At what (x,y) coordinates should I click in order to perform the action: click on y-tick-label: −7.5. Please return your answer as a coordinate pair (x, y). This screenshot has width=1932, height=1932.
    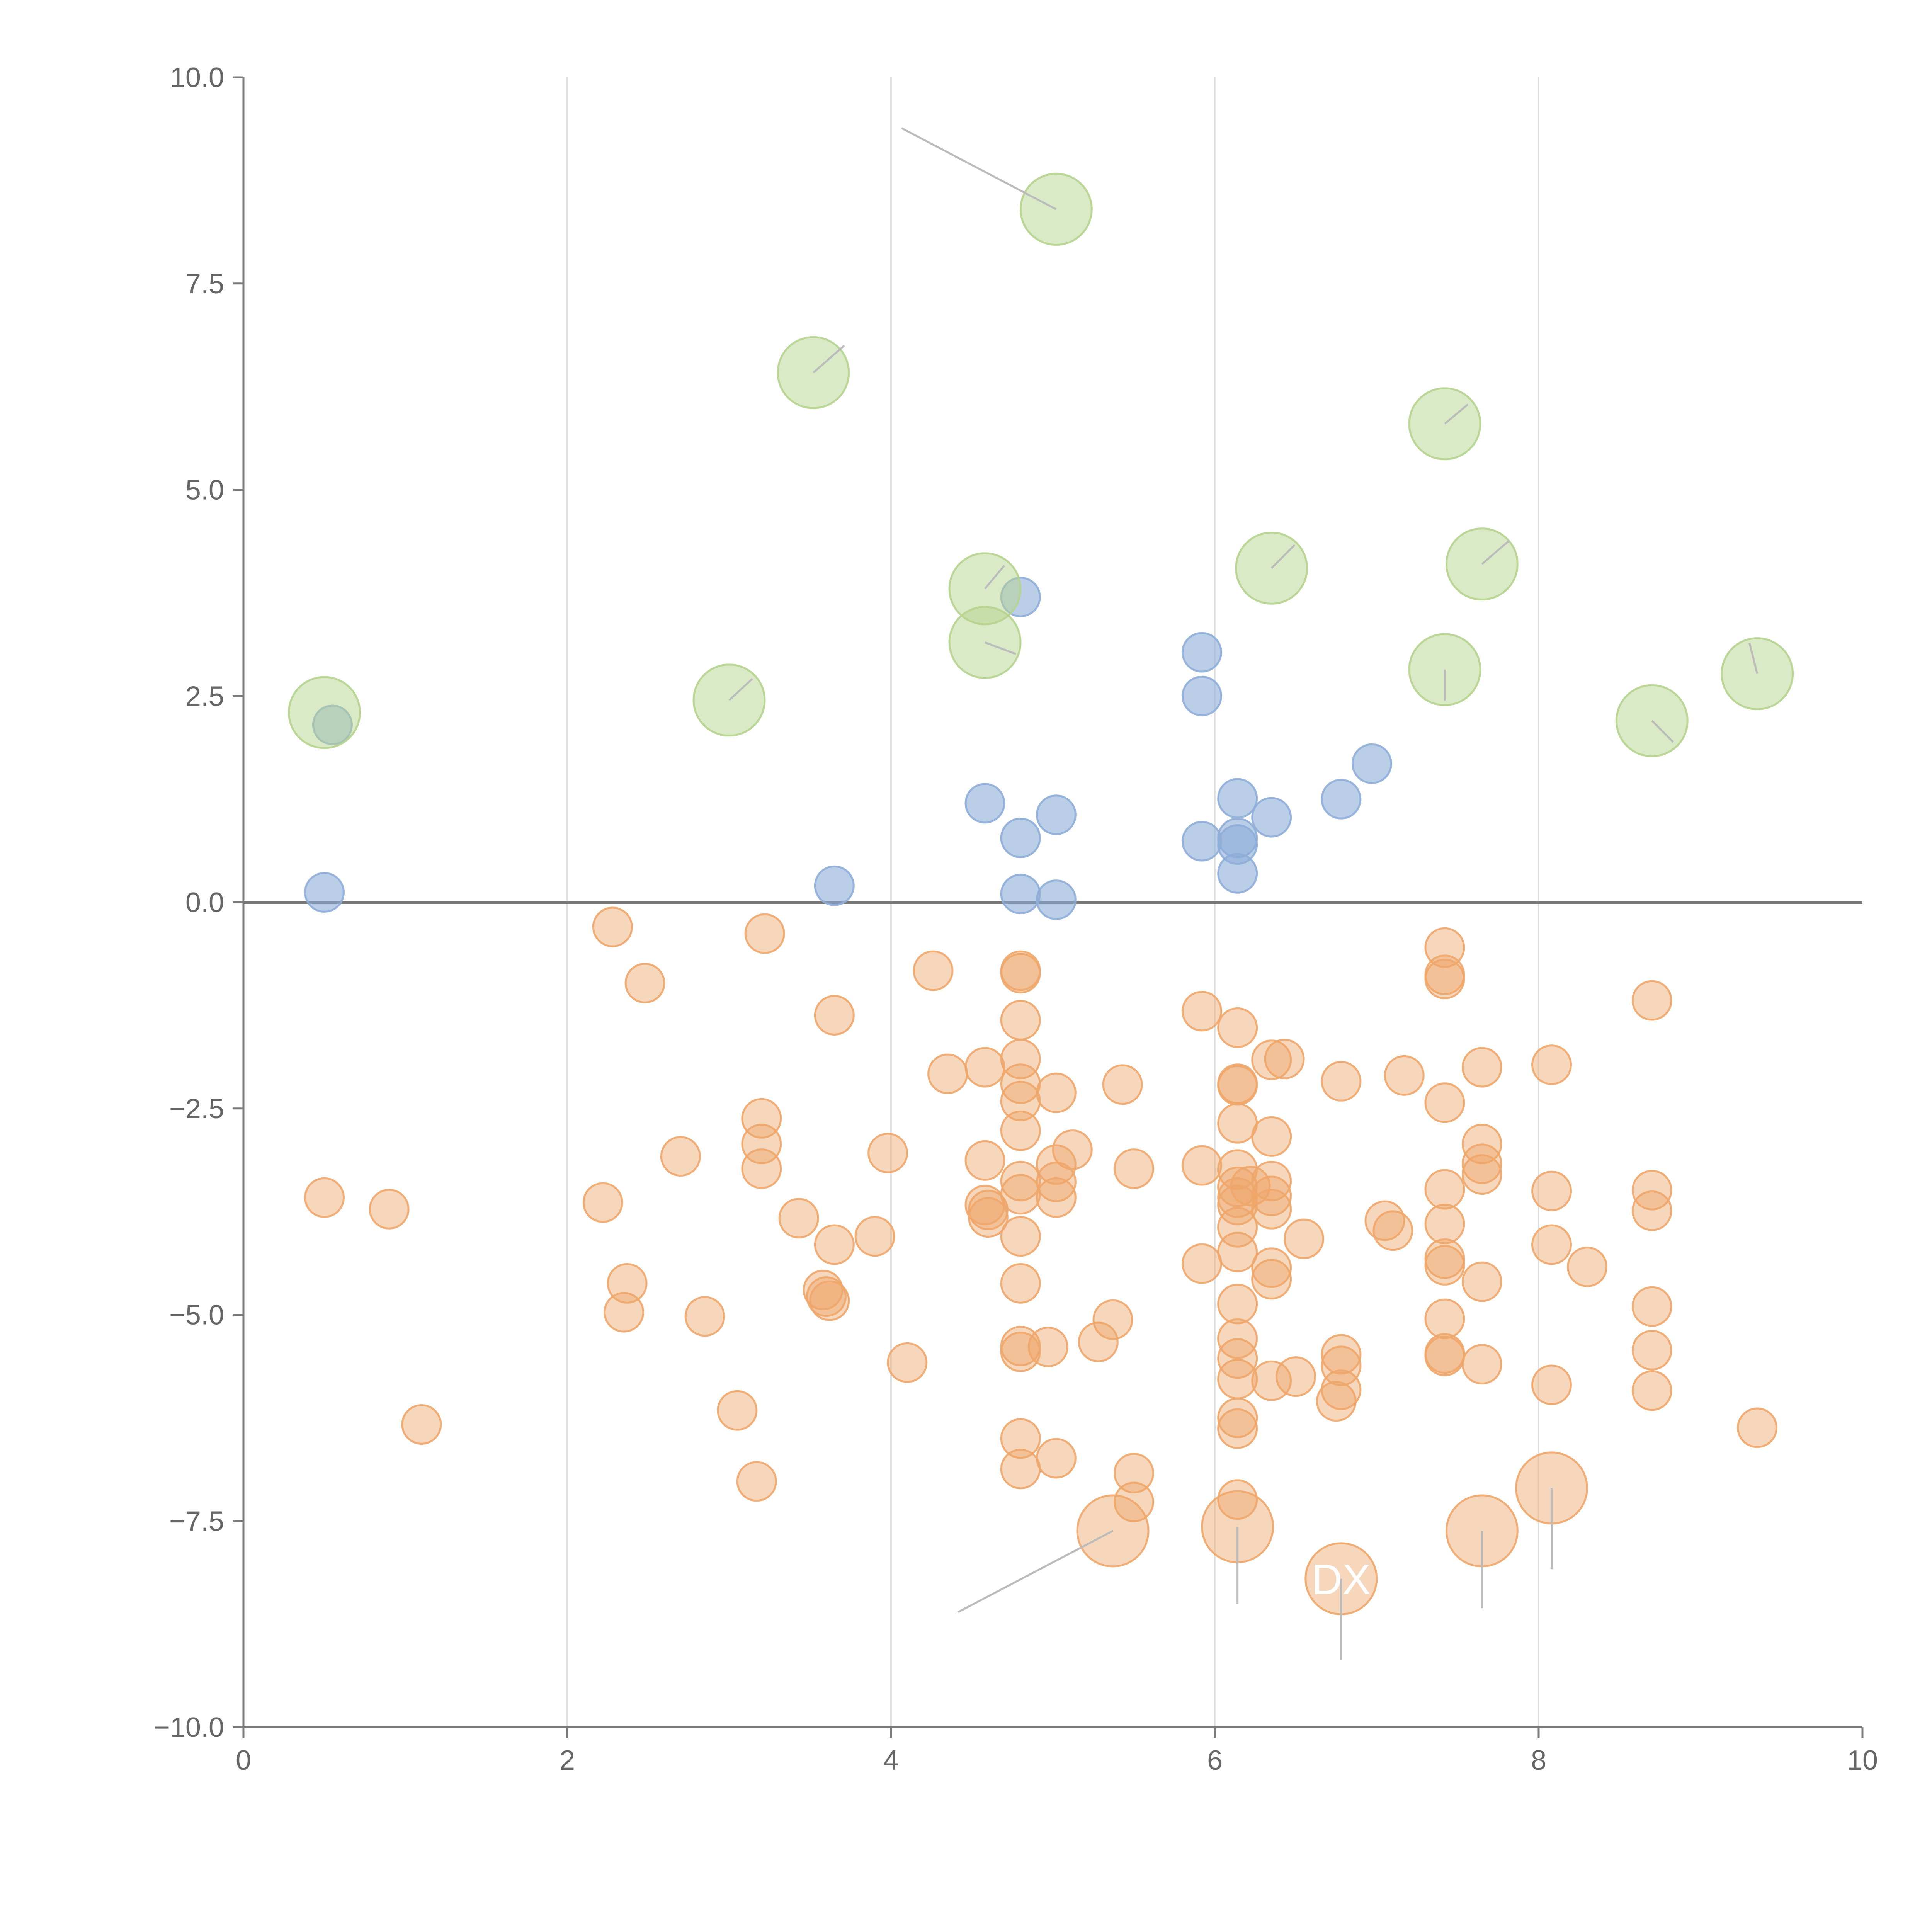
    Looking at the image, I should click on (197, 1522).